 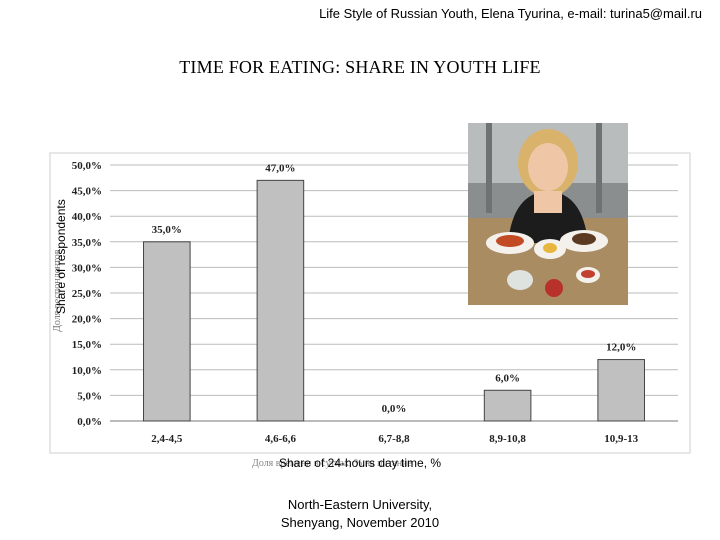 What do you see at coordinates (87, 345) in the screenshot?
I see `y-tick-label: 15,0%` at bounding box center [87, 345].